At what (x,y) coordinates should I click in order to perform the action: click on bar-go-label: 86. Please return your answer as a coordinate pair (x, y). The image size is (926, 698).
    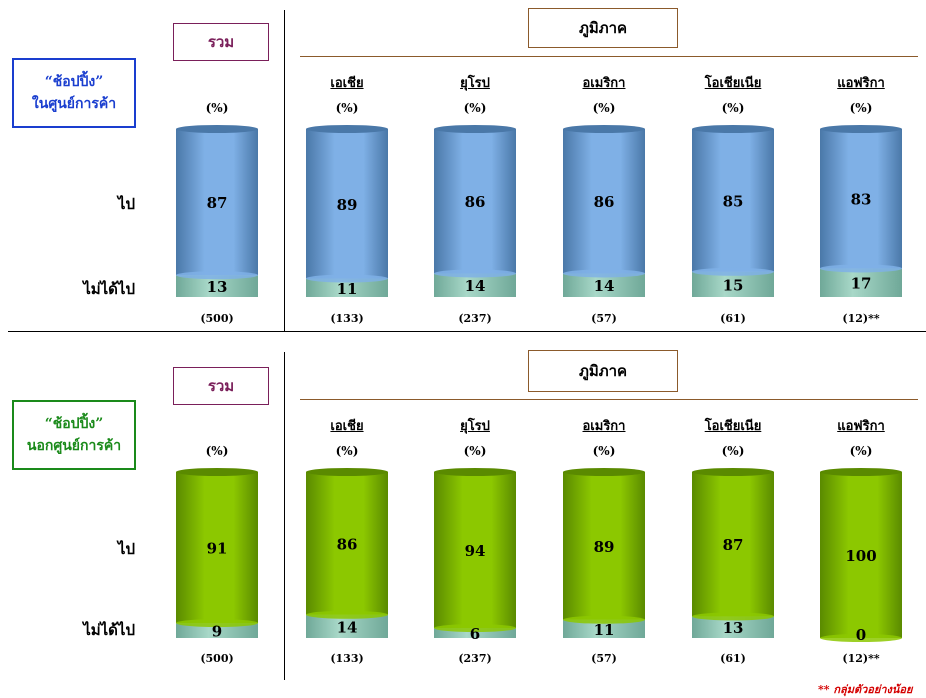
    Looking at the image, I should click on (475, 202).